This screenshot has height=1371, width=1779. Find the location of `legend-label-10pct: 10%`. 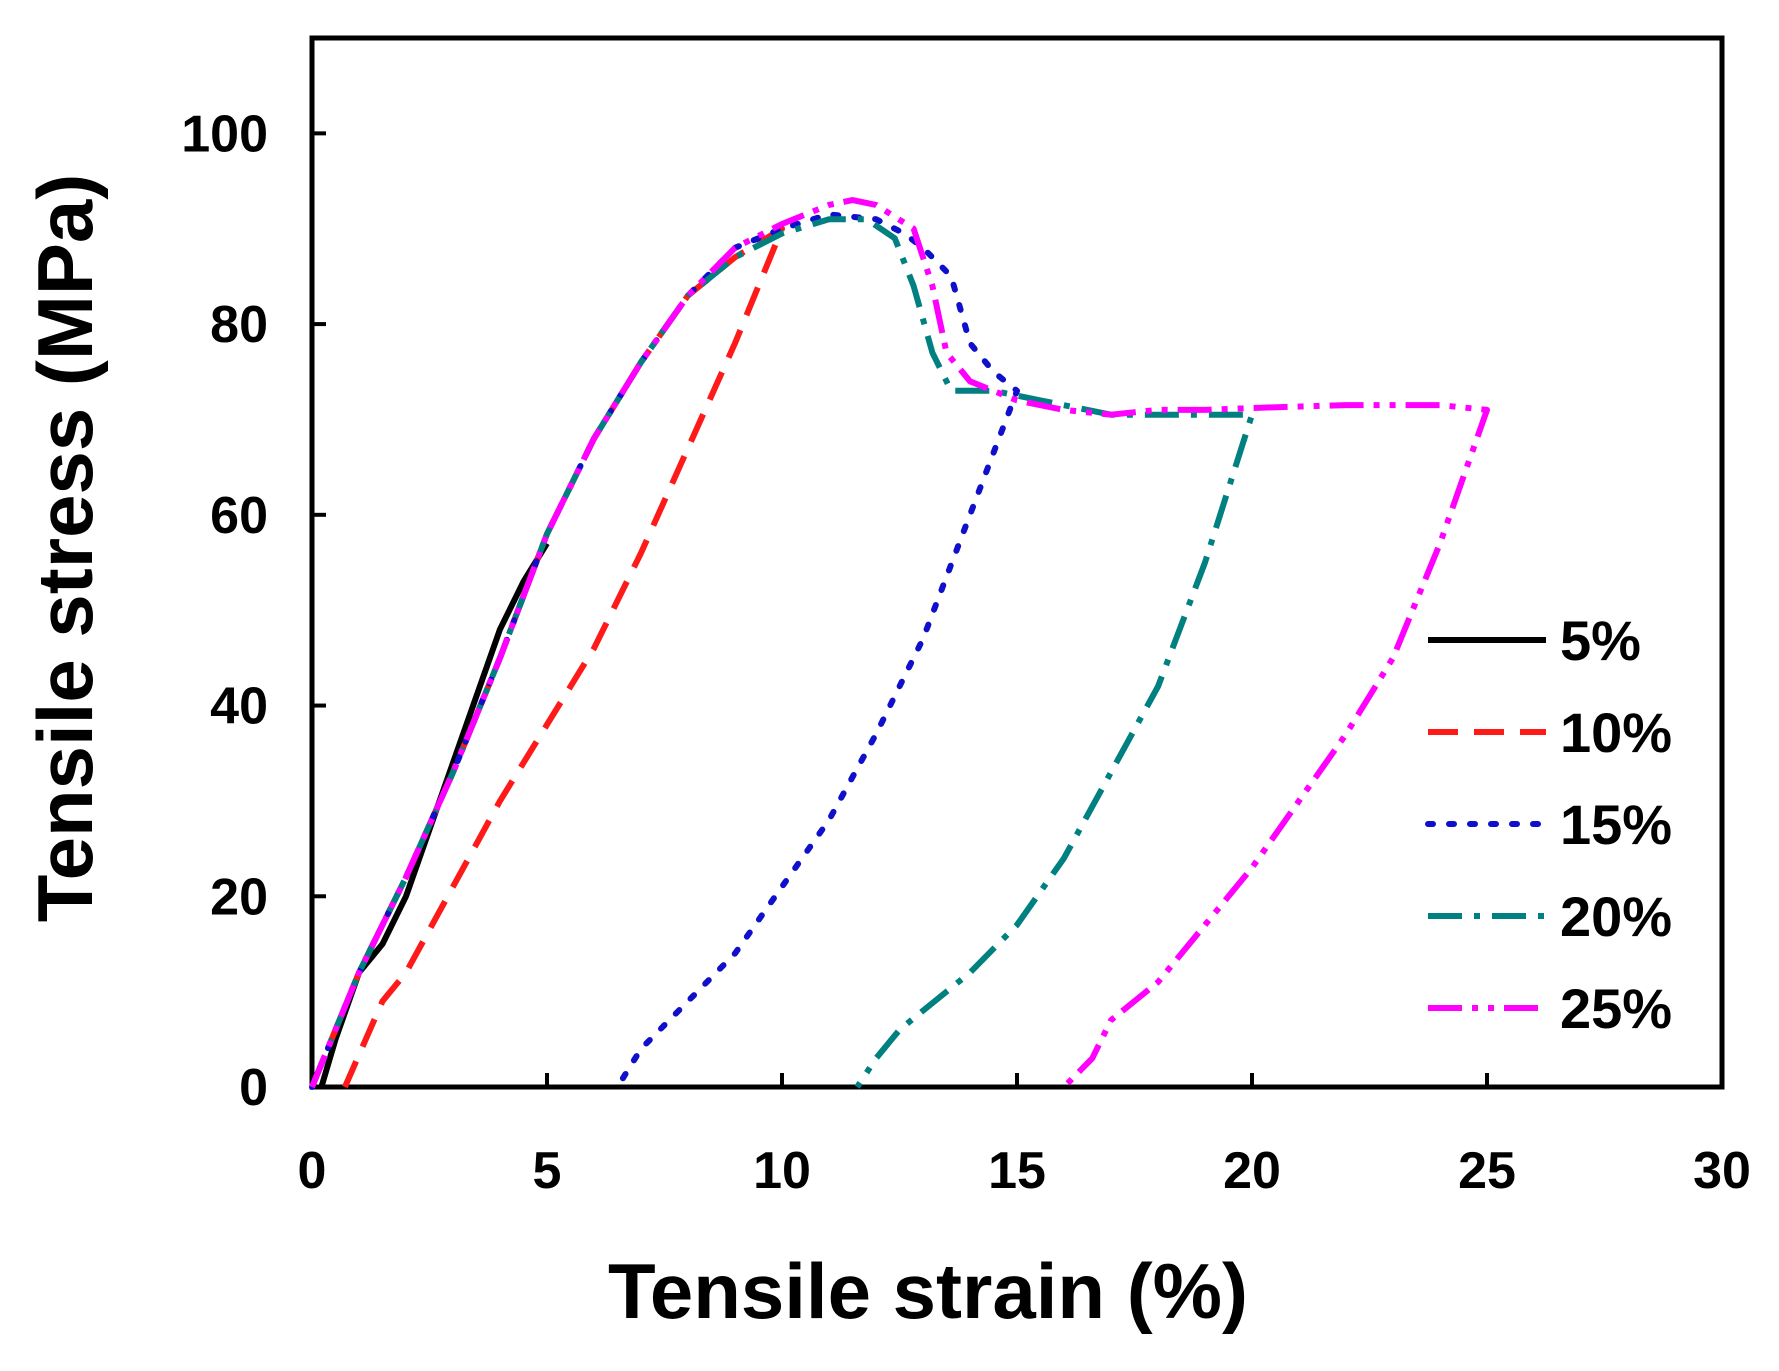

legend-label-10pct: 10% is located at coordinates (1616, 732).